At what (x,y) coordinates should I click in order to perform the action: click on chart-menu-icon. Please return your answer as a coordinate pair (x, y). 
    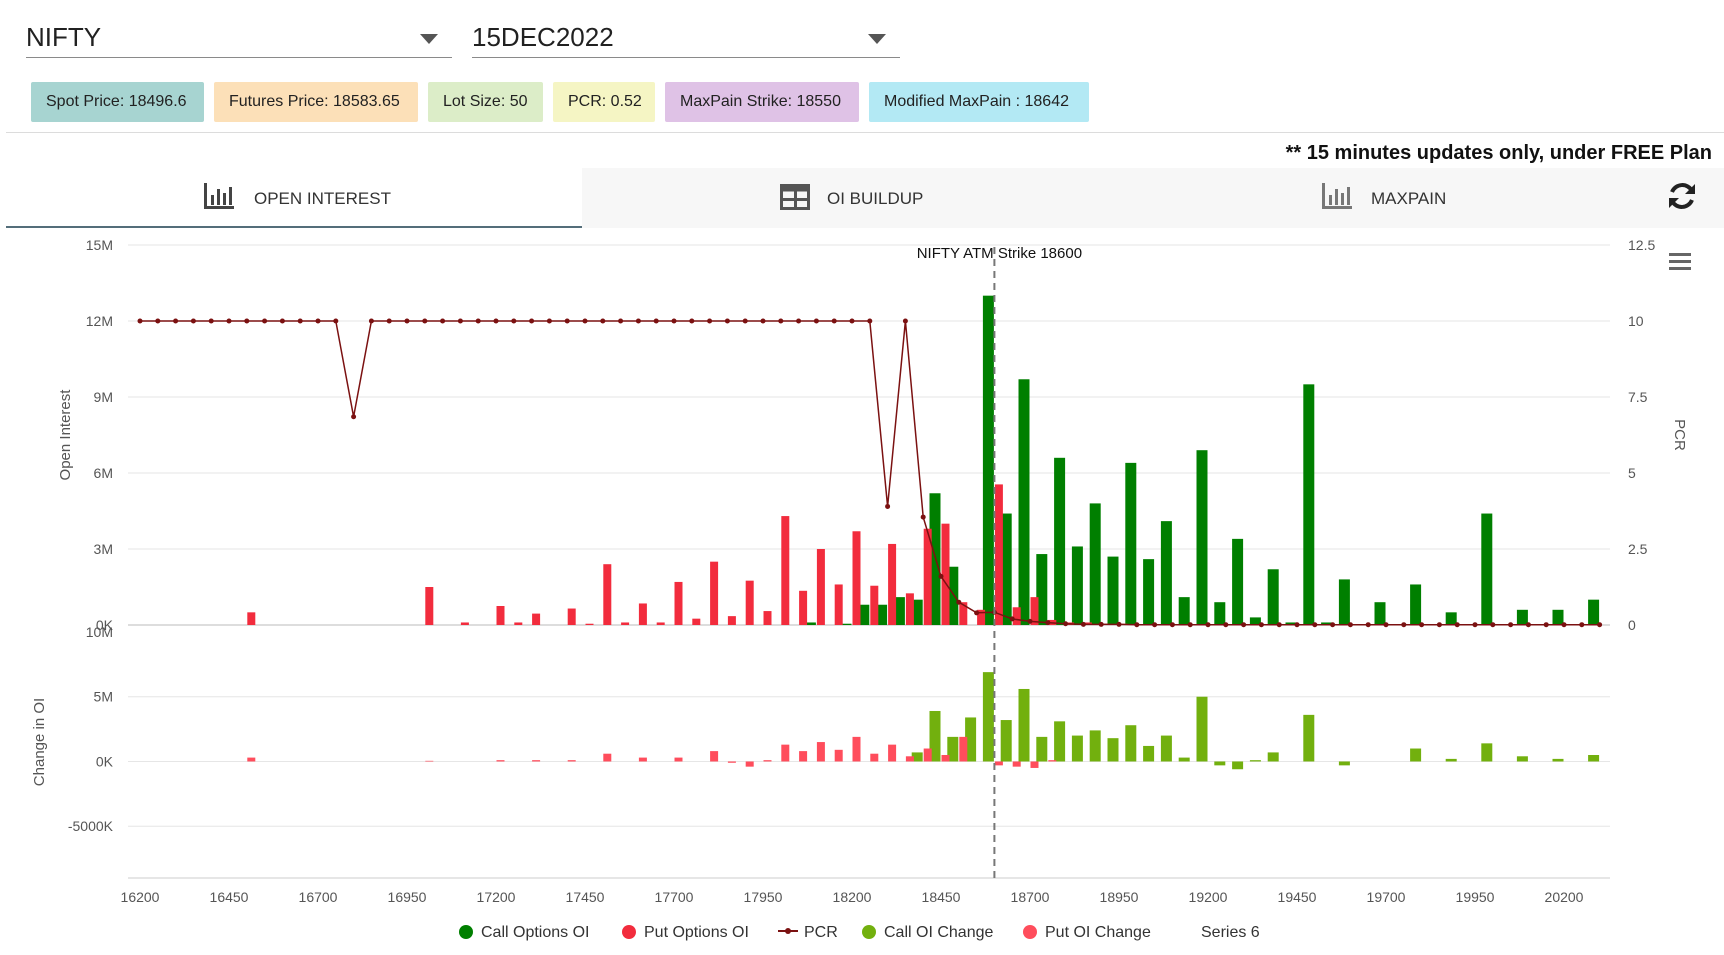
    Looking at the image, I should click on (1680, 263).